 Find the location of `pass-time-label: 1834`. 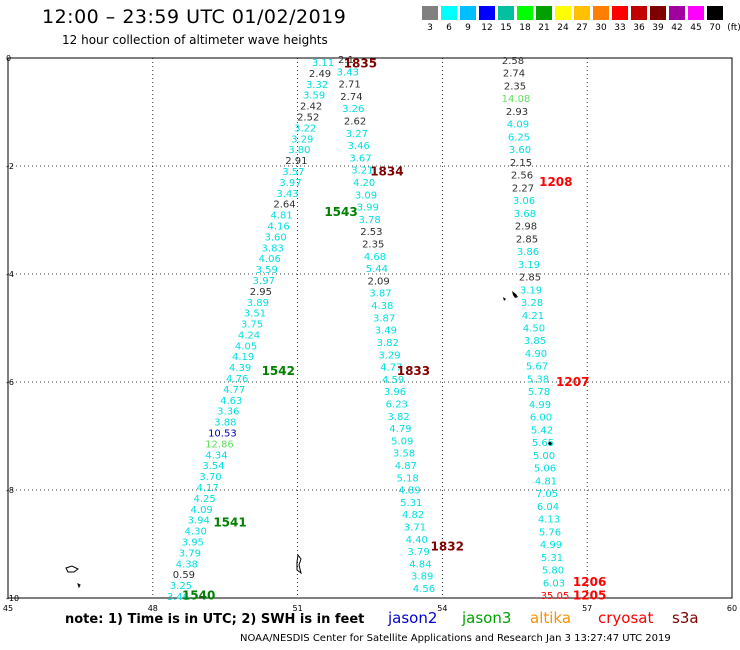

pass-time-label: 1834 is located at coordinates (386, 171).